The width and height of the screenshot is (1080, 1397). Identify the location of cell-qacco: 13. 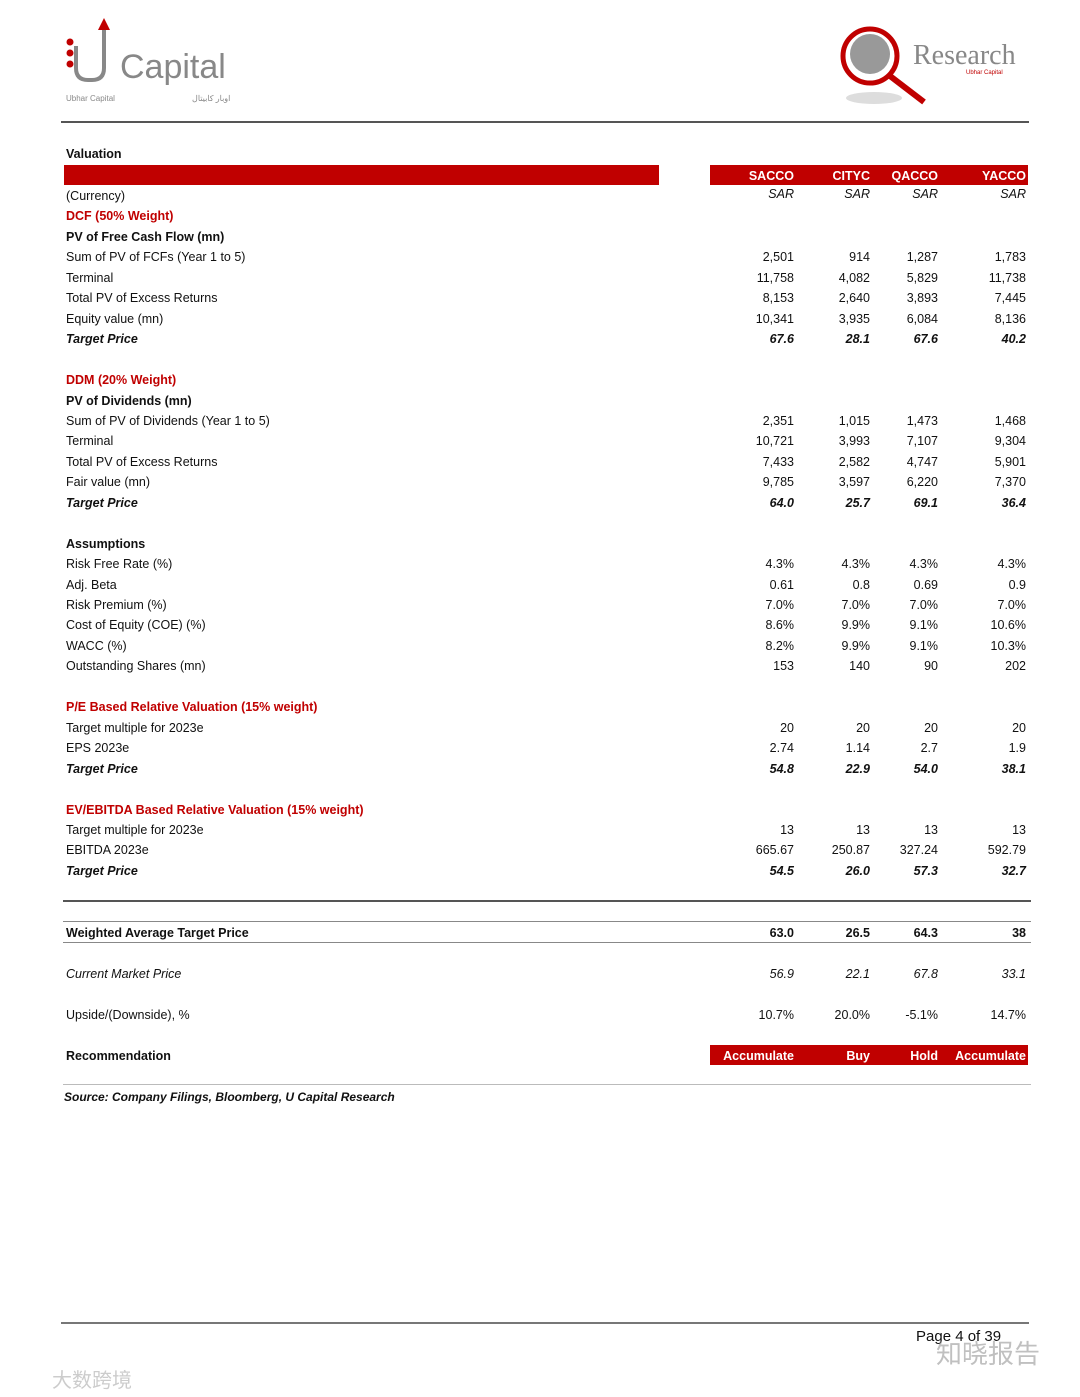
(931, 829).